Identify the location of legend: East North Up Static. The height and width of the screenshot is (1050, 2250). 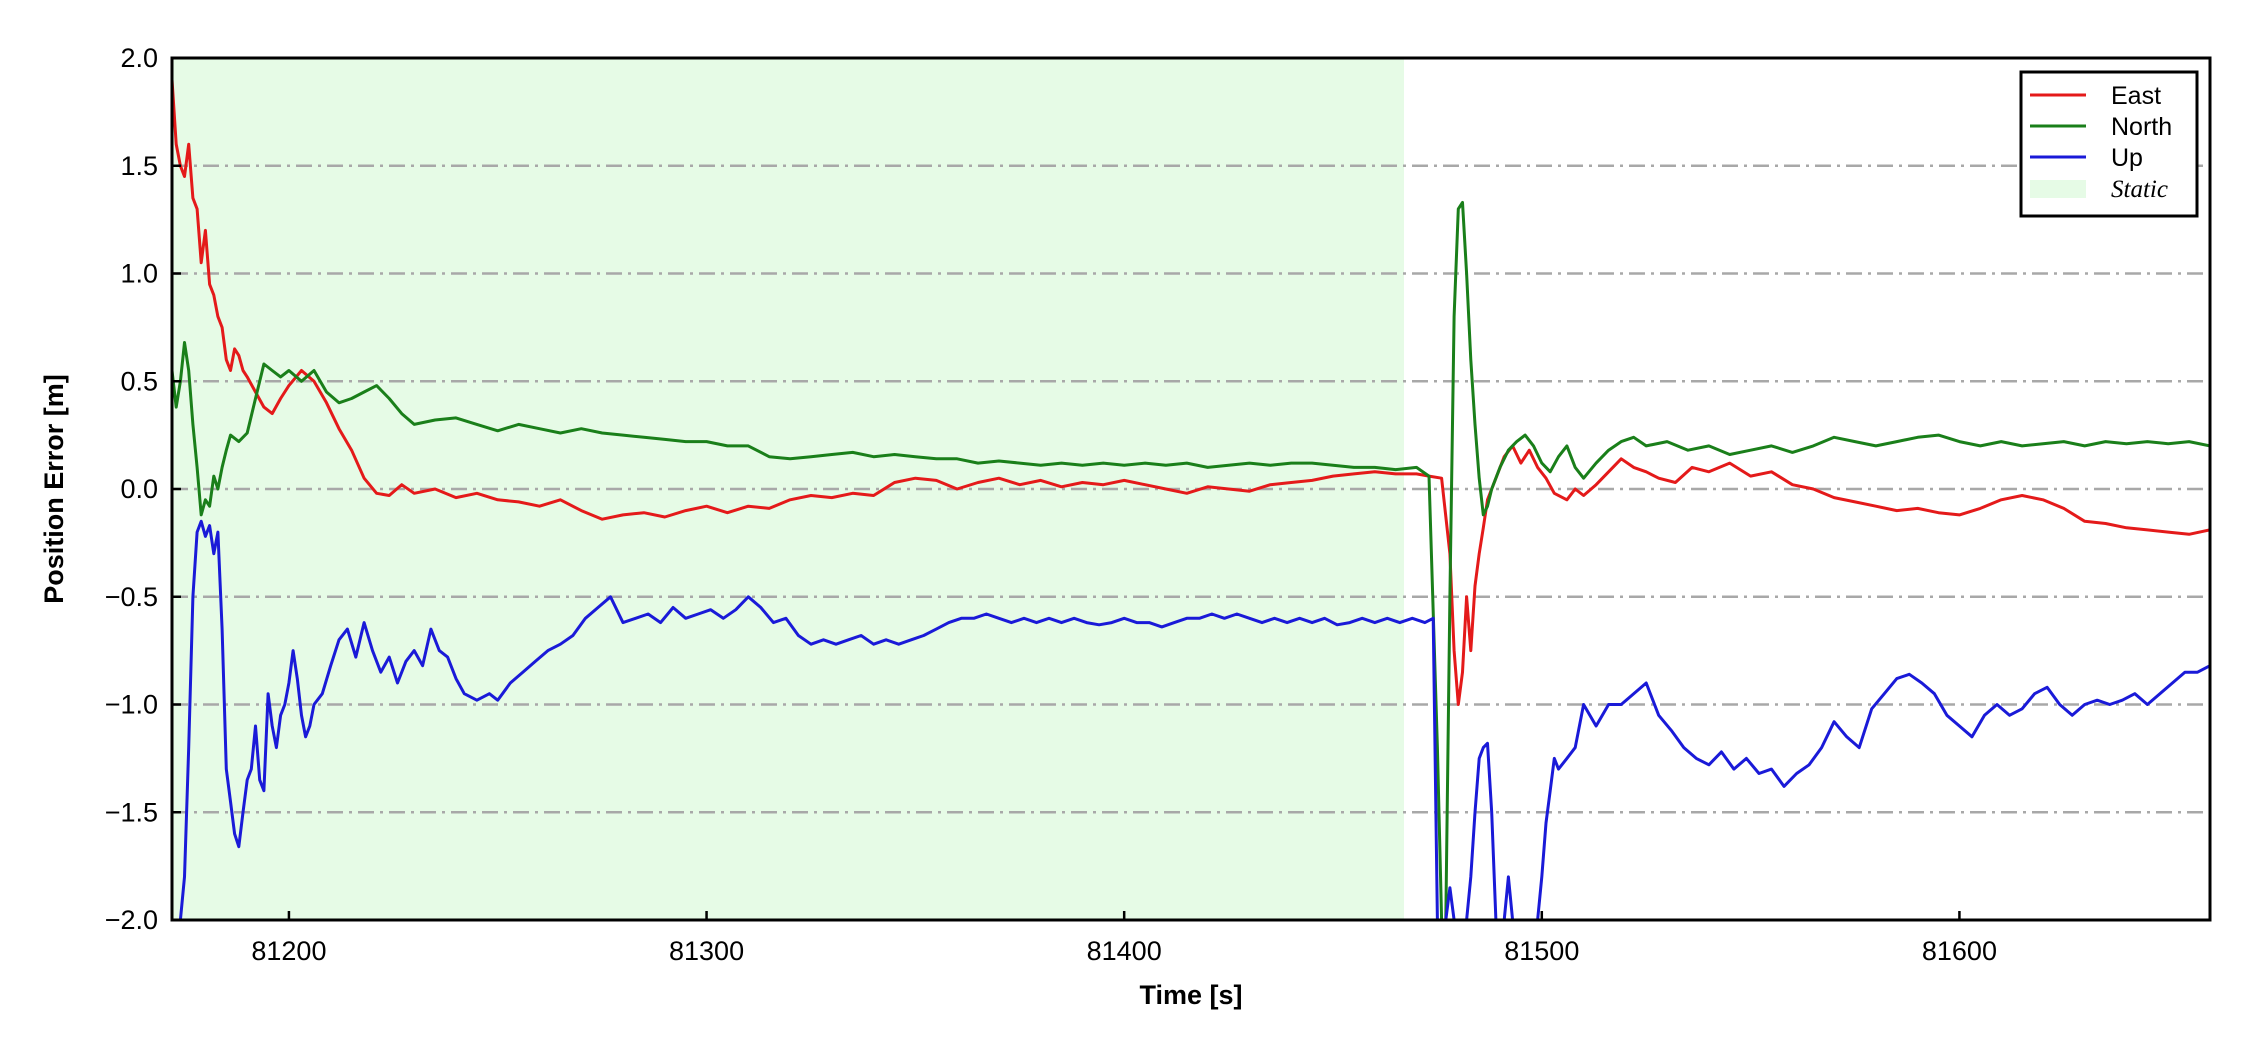
(2109, 144).